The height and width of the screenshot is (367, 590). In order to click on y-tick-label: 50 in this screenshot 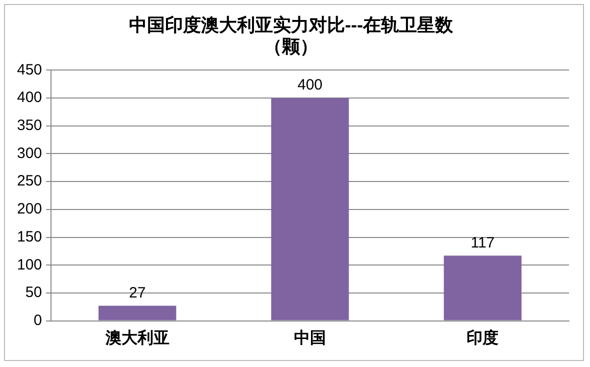, I will do `click(33, 293)`.